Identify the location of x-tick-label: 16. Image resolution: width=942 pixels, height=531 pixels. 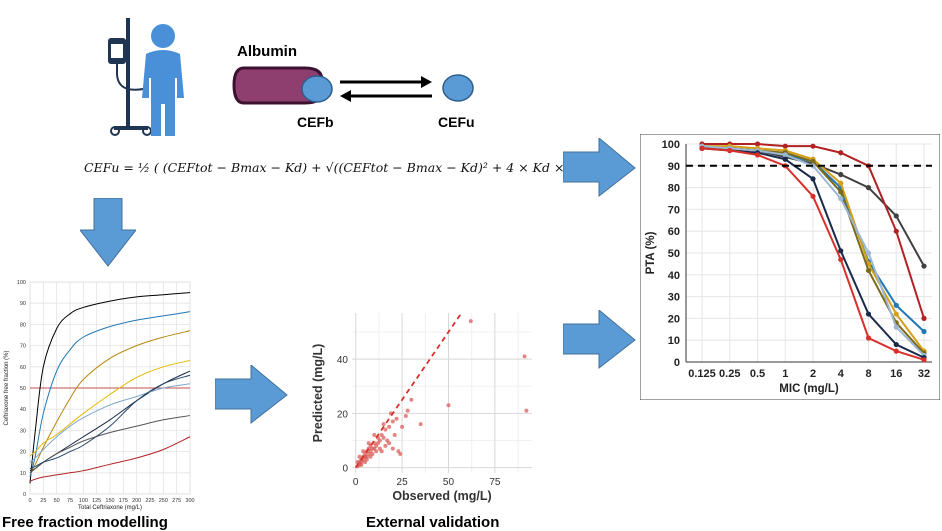
(896, 374).